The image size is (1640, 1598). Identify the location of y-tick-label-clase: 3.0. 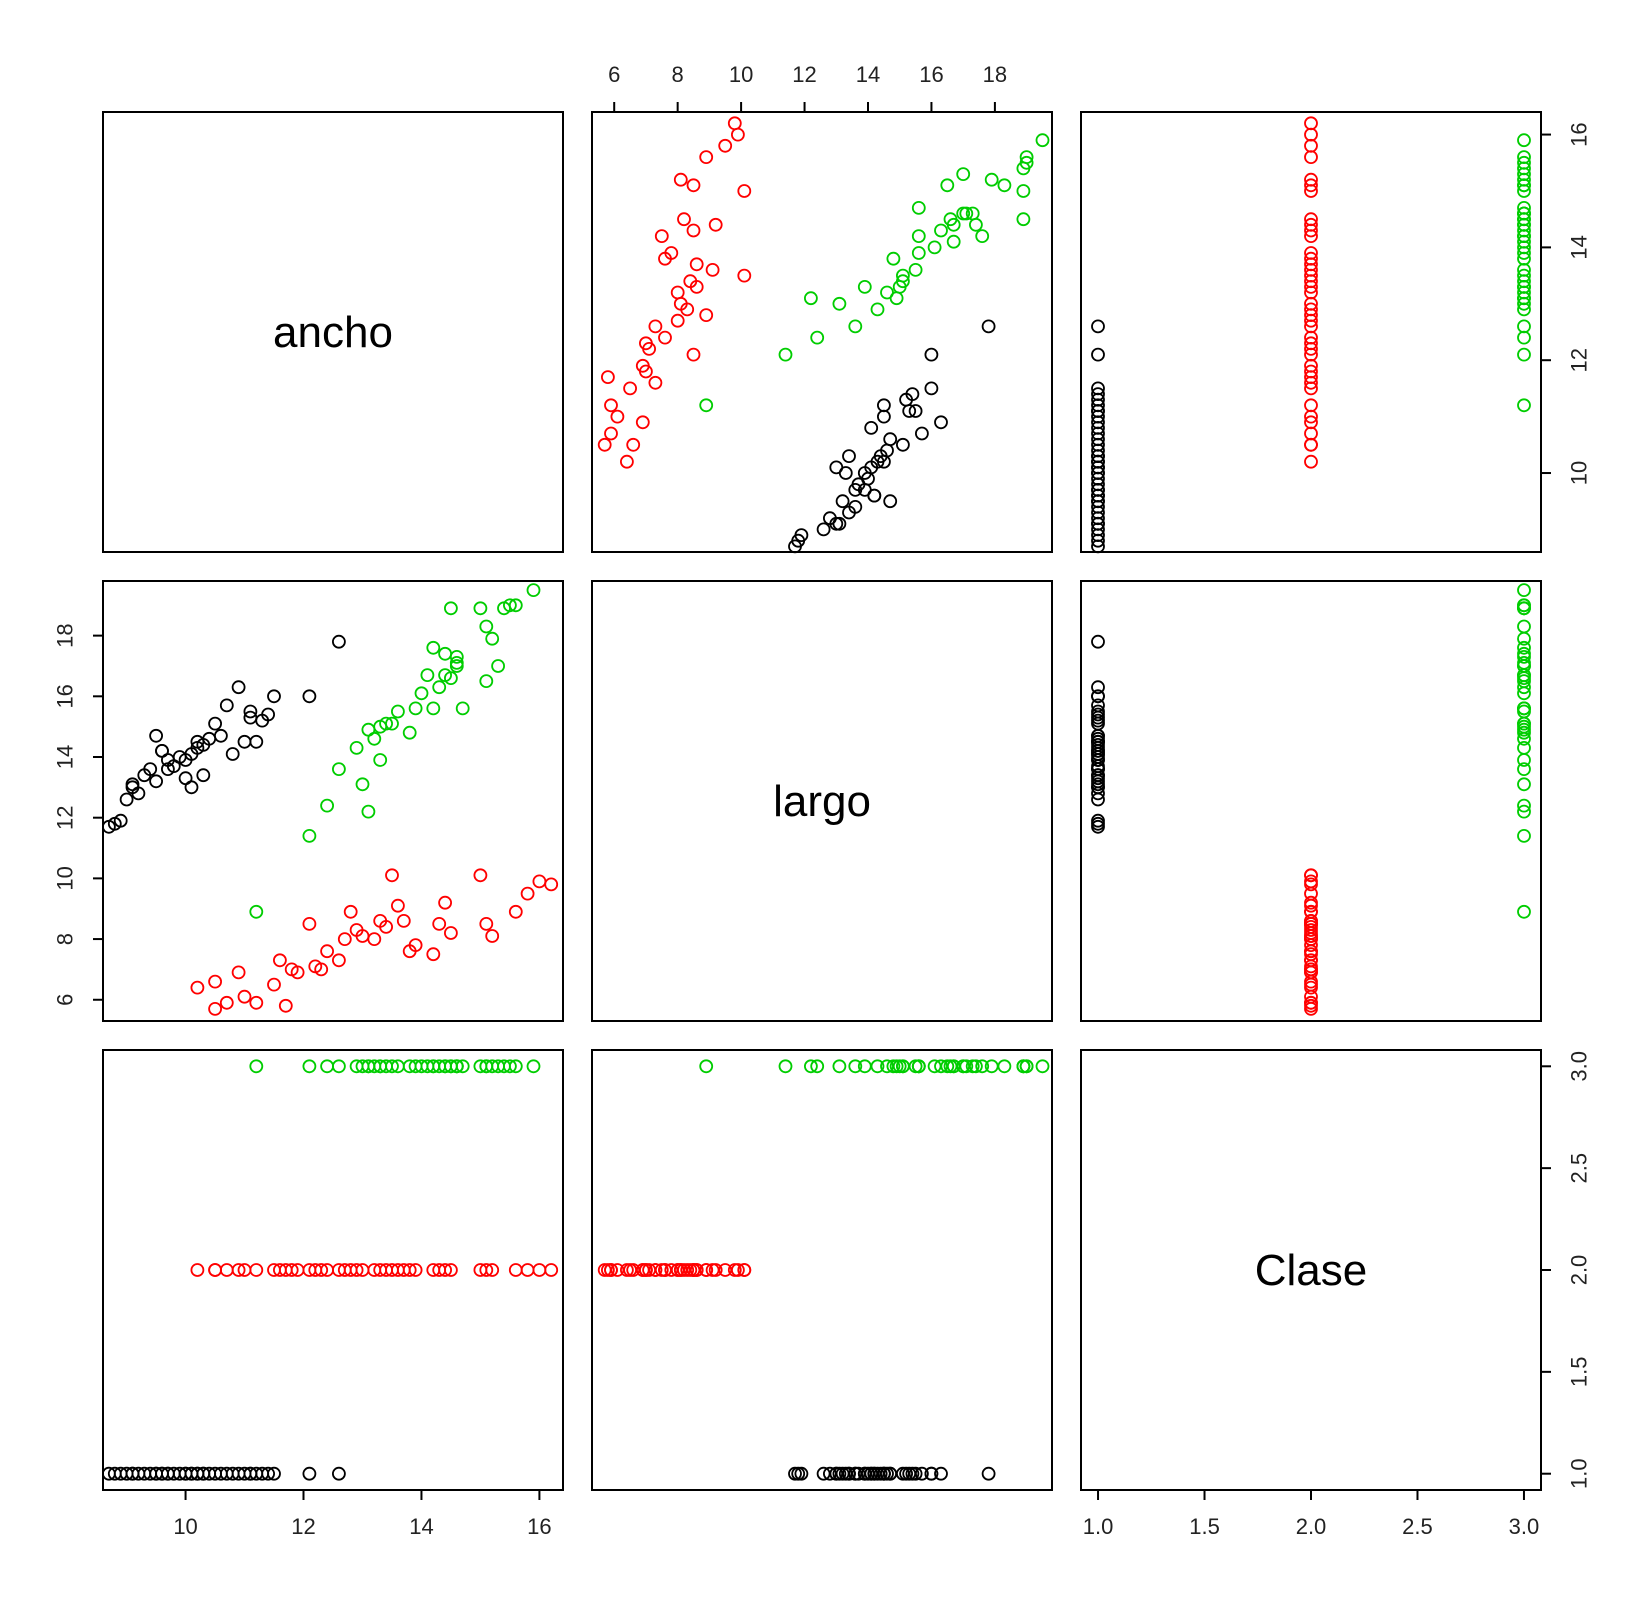
(1579, 1066).